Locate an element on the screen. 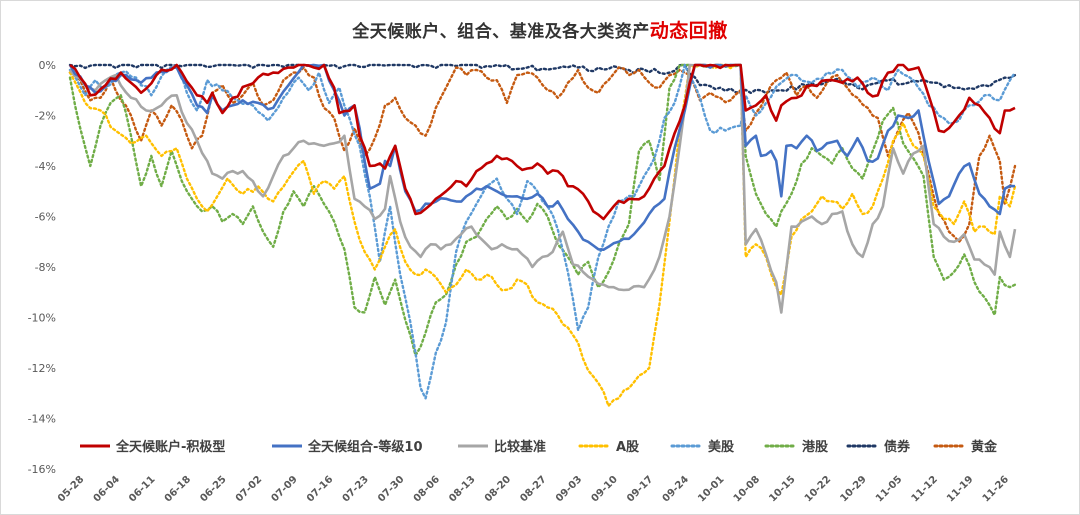  legend-label: 港股 is located at coordinates (815, 447).